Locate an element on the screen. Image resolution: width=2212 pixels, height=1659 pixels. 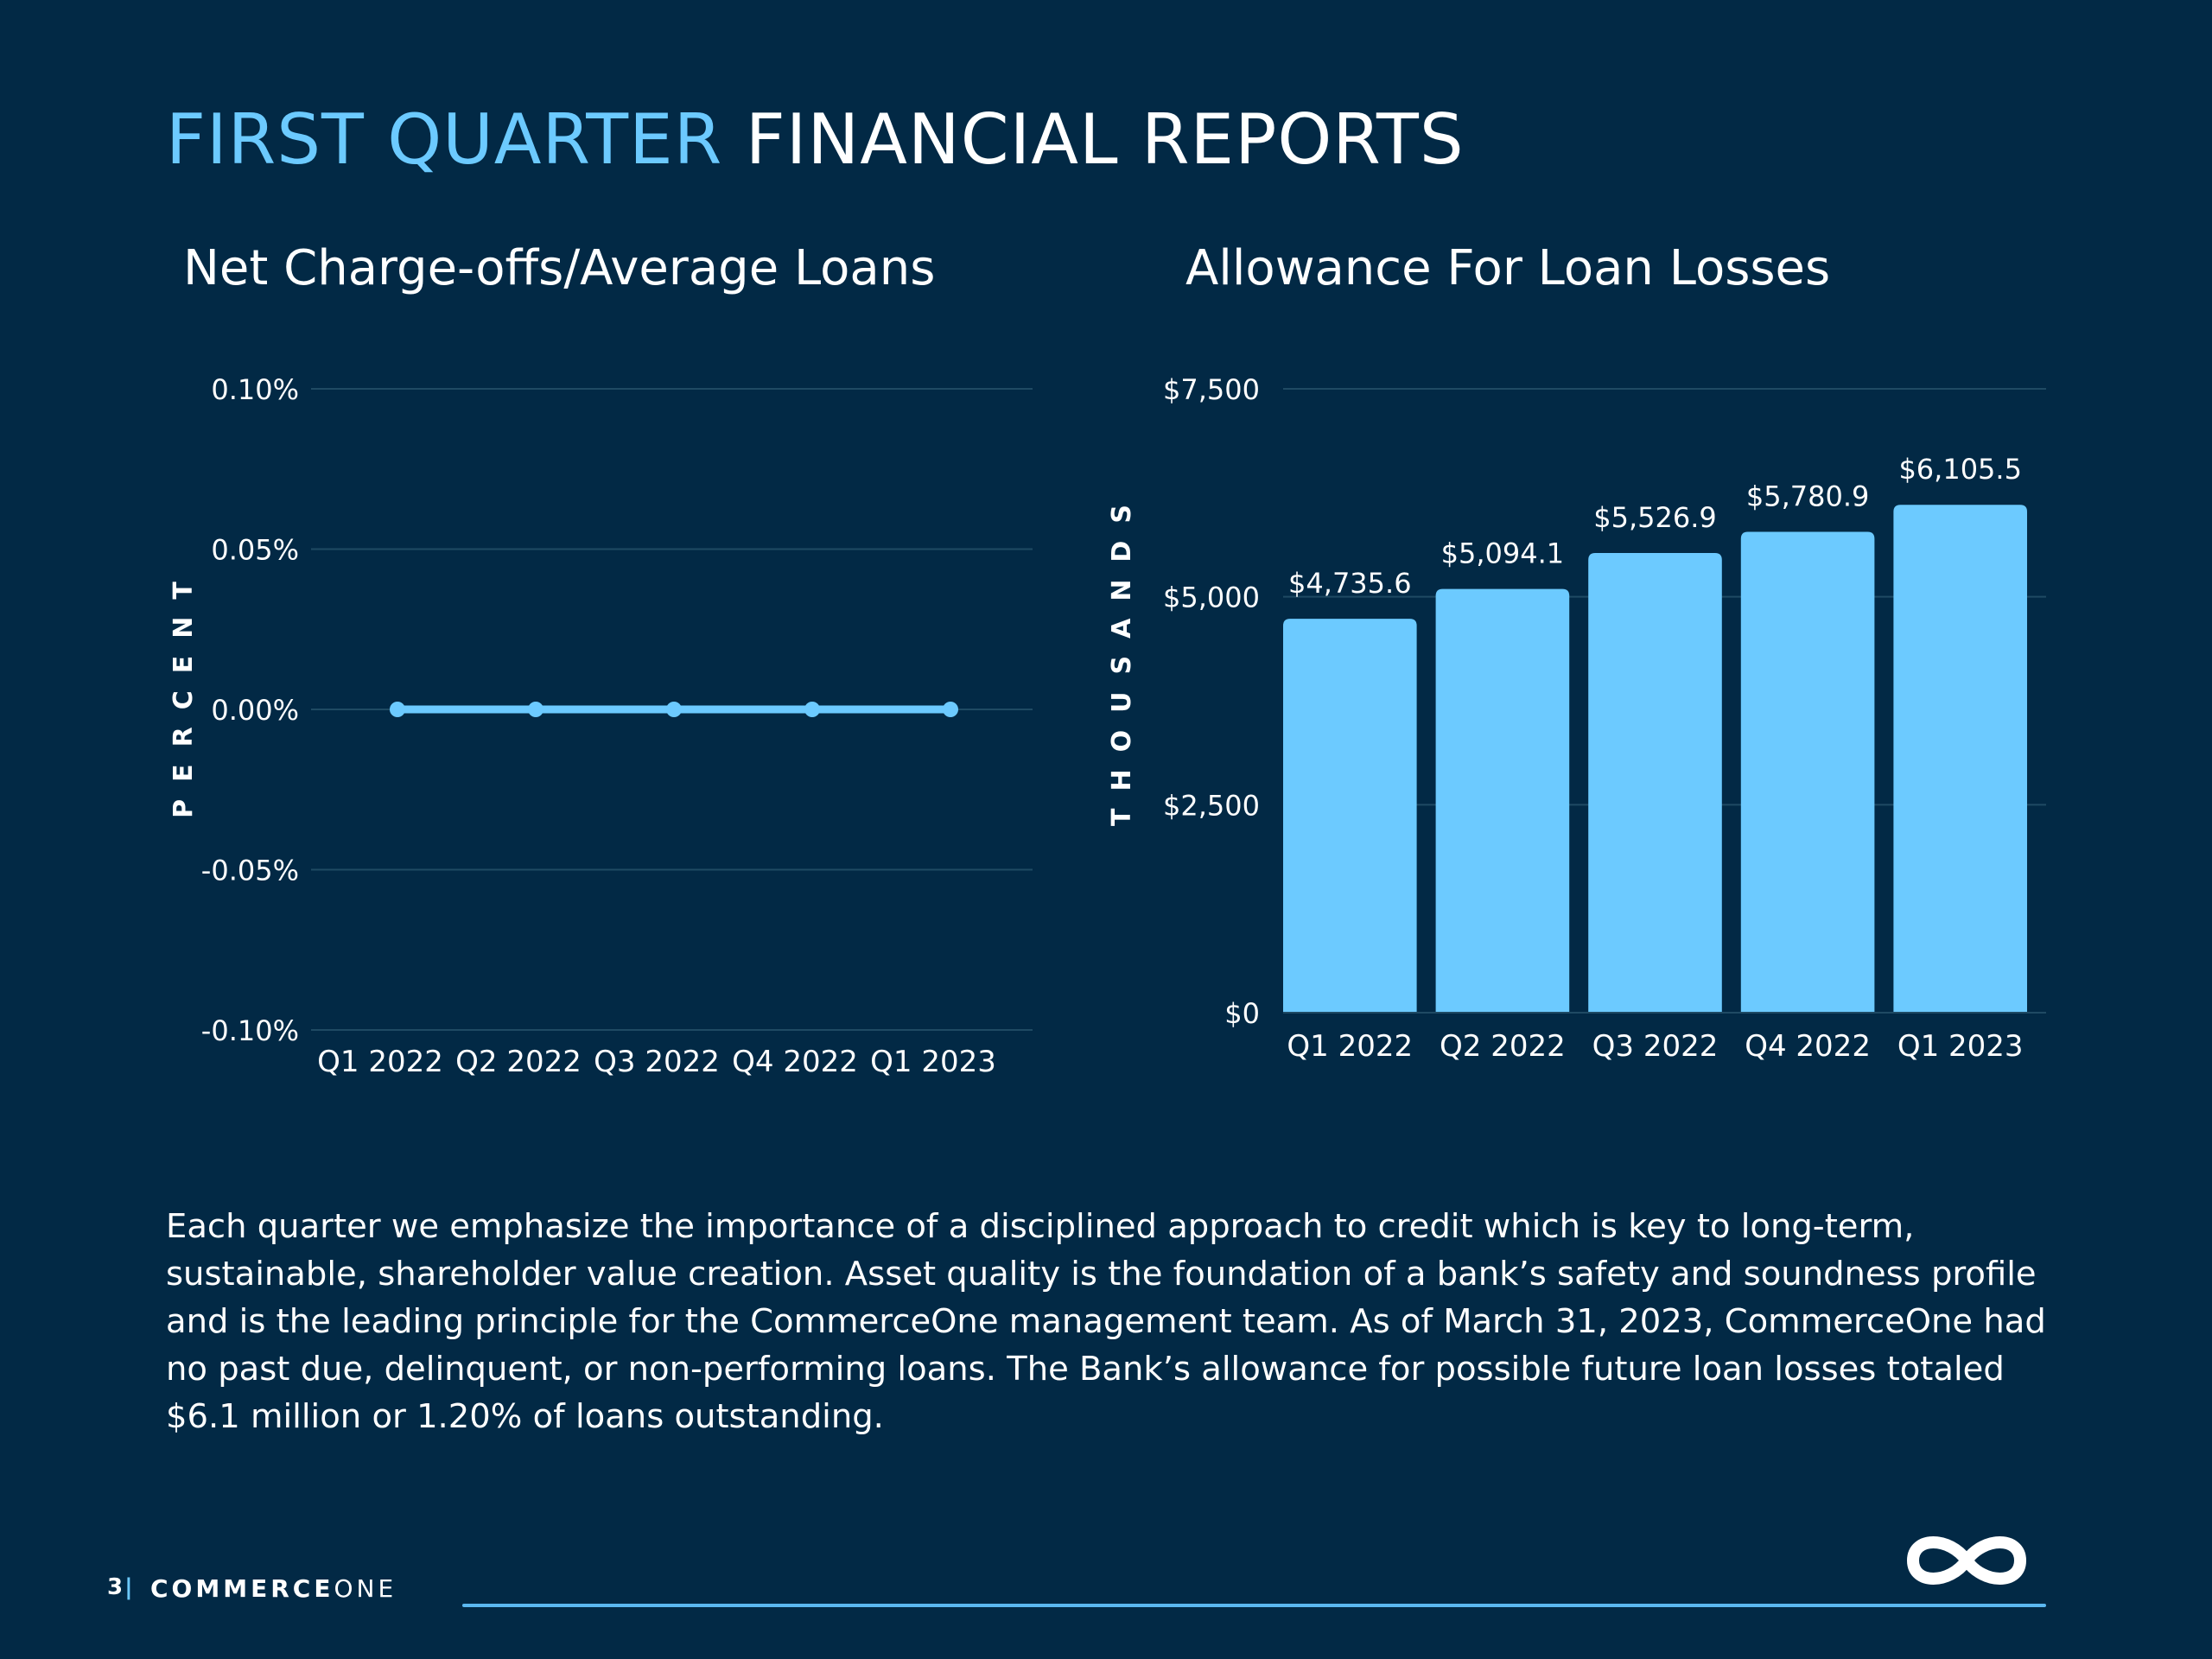
bar-chart-y-axis-label: THOUSANDS is located at coordinates (1122, 656).